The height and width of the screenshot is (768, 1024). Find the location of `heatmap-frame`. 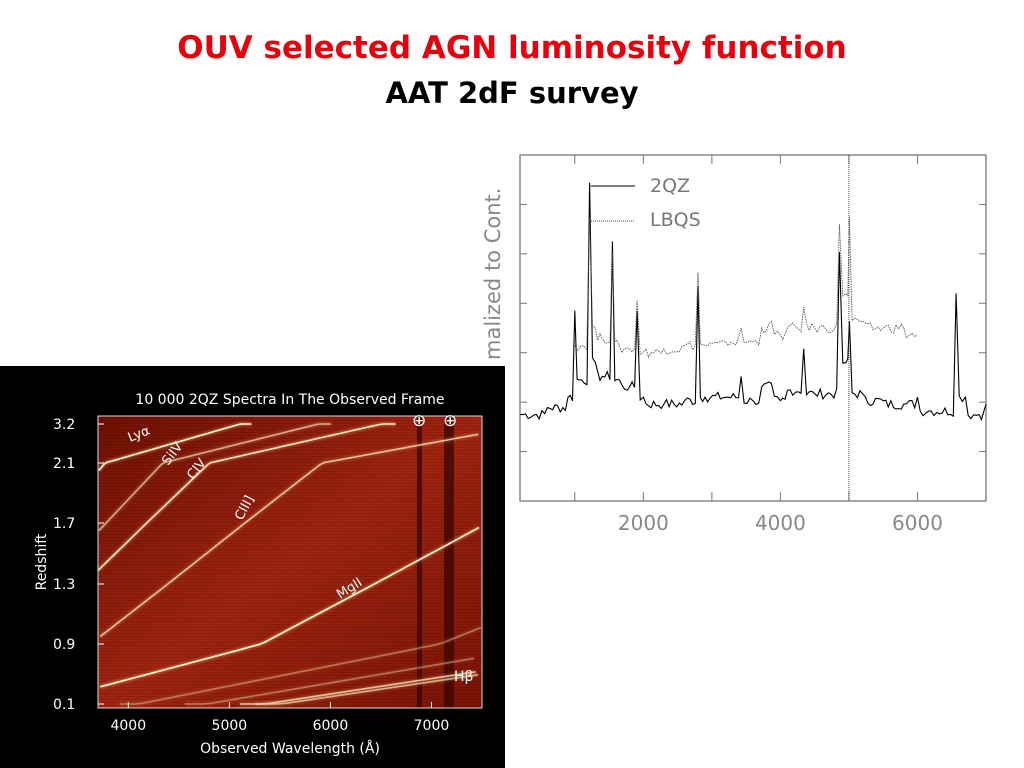

heatmap-frame is located at coordinates (290, 562).